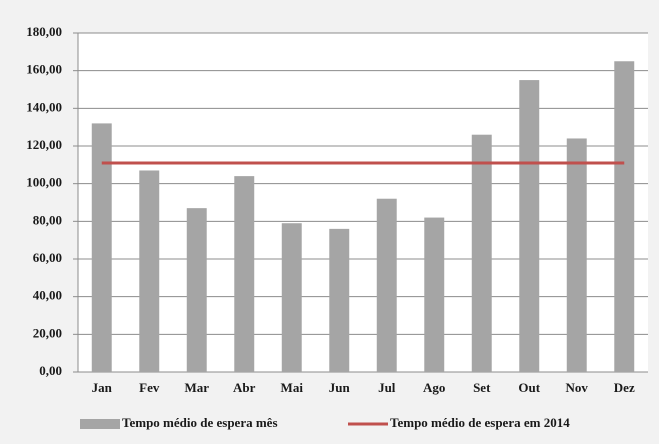 Image resolution: width=659 pixels, height=444 pixels. I want to click on y-tick-label: 140,00, so click(44, 106).